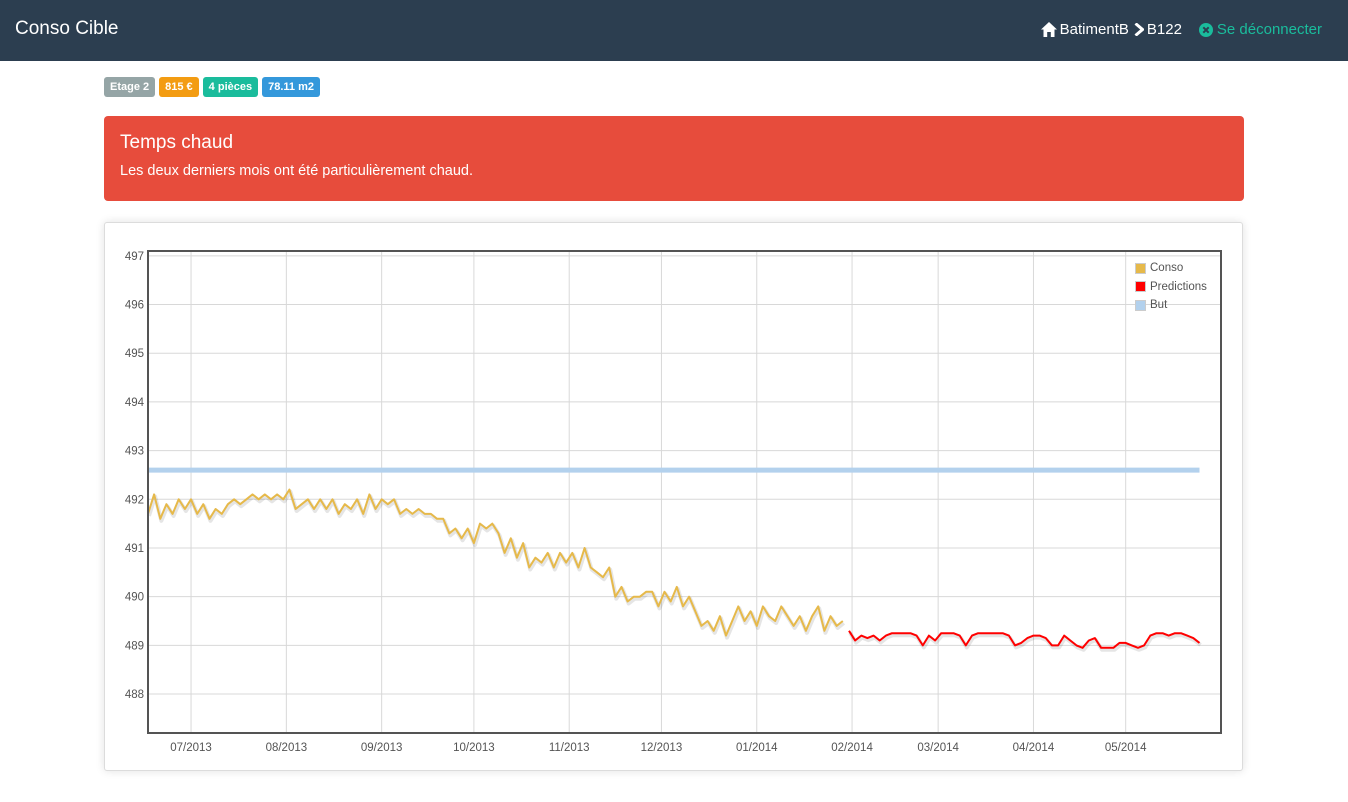 The width and height of the screenshot is (1348, 802). What do you see at coordinates (135, 403) in the screenshot?
I see `y-tick-label: 494` at bounding box center [135, 403].